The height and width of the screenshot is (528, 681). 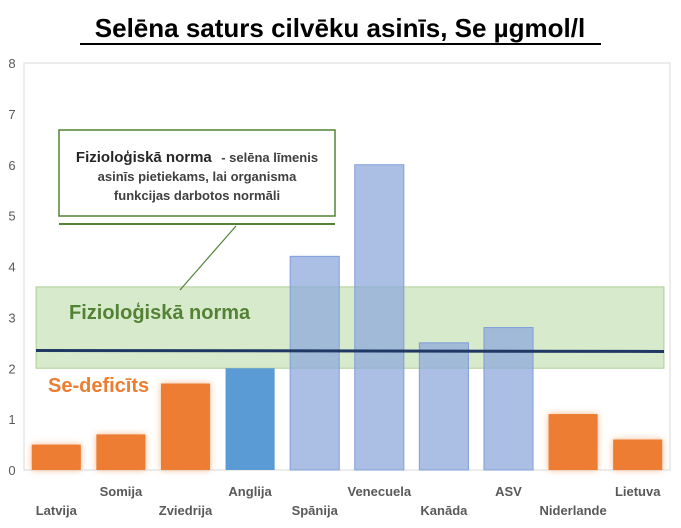 What do you see at coordinates (121, 452) in the screenshot?
I see `bar-somija` at bounding box center [121, 452].